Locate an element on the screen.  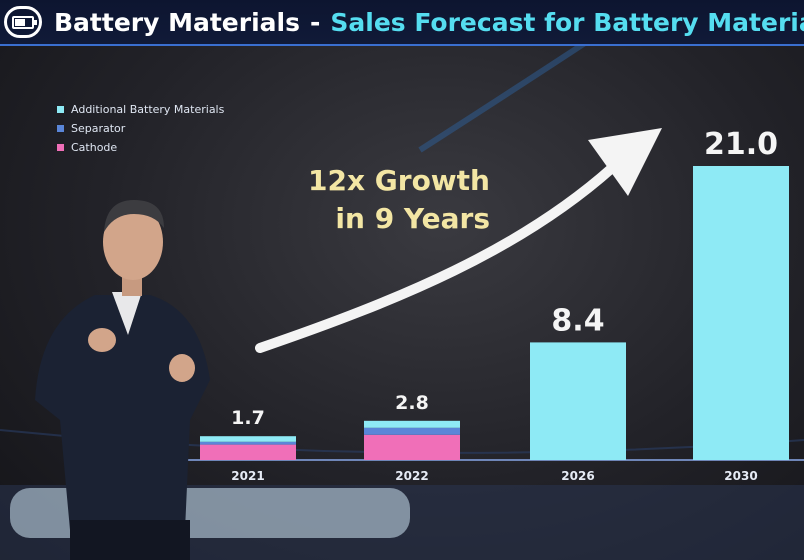
page-subtitle: Sales Forecast for Battery Materials B is located at coordinates (567, 22).